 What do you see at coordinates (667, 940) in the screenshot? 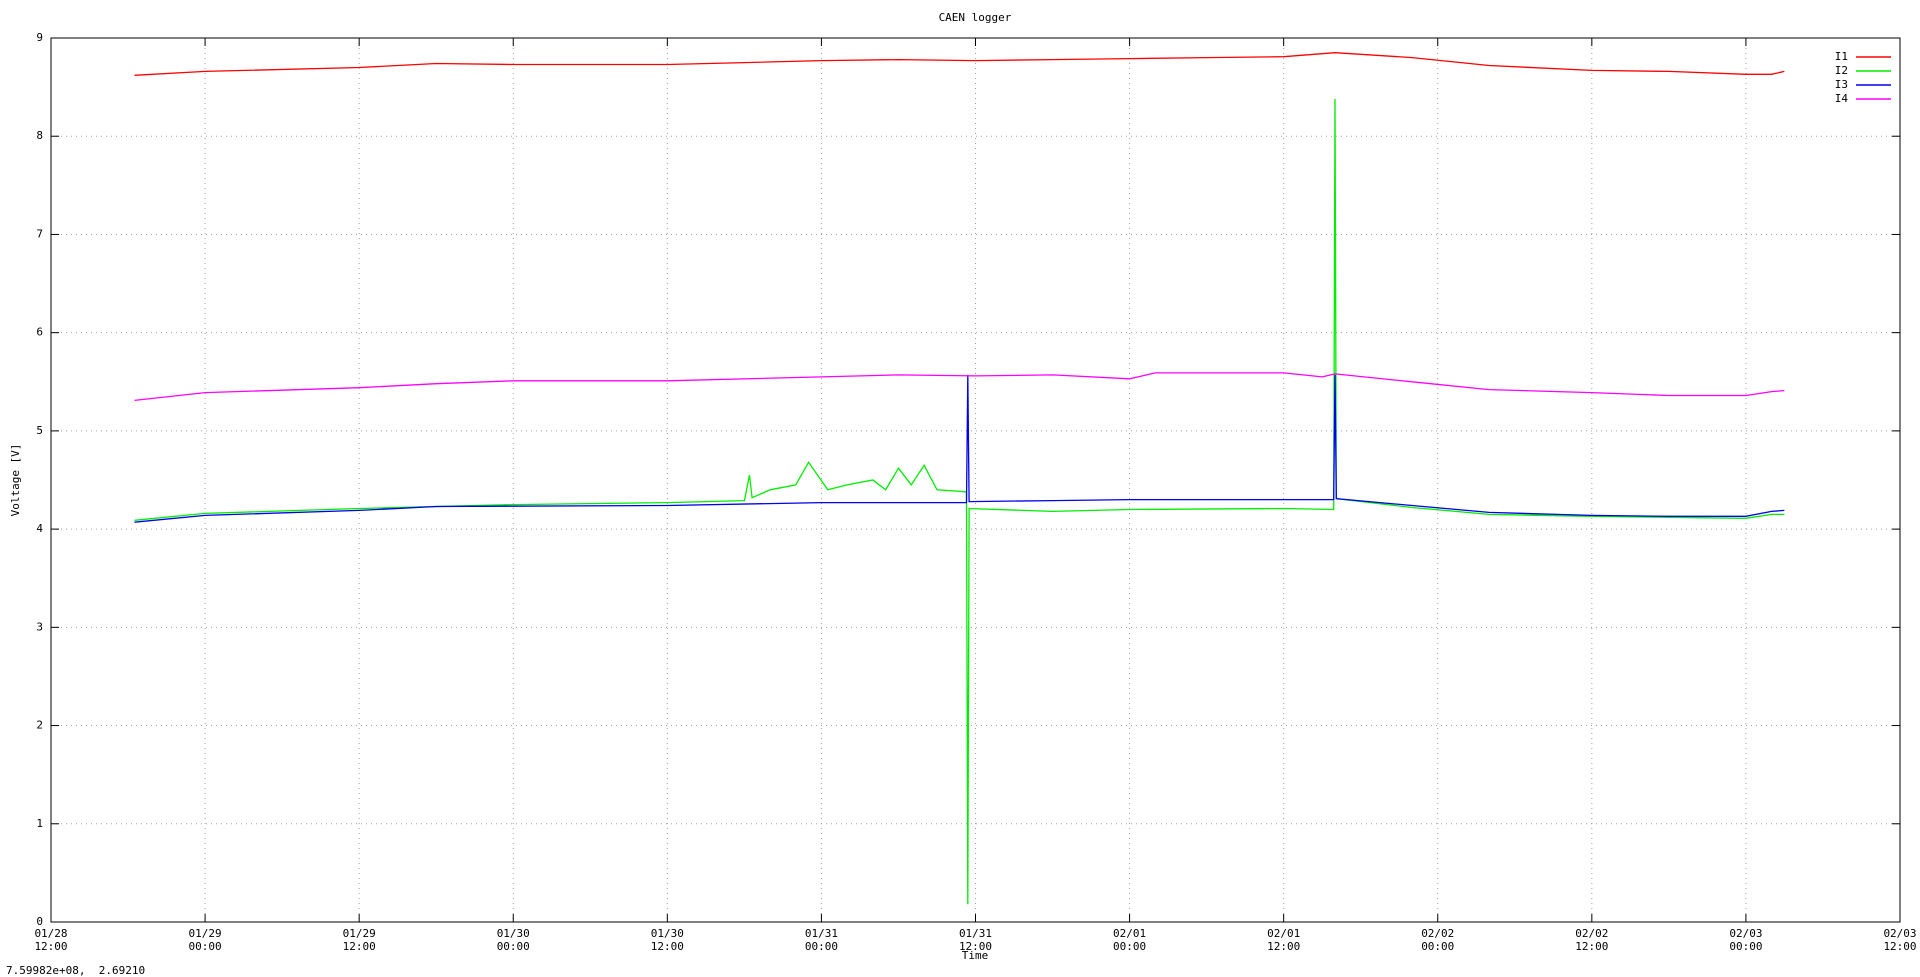
I see `x-tick-label: 01/30 12:00` at bounding box center [667, 940].